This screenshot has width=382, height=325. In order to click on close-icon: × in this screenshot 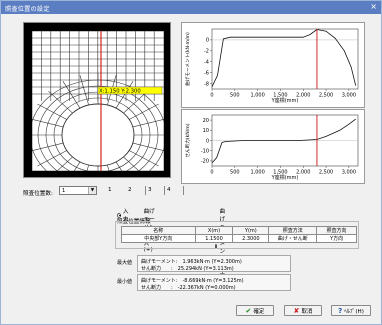, I will do `click(373, 6)`.